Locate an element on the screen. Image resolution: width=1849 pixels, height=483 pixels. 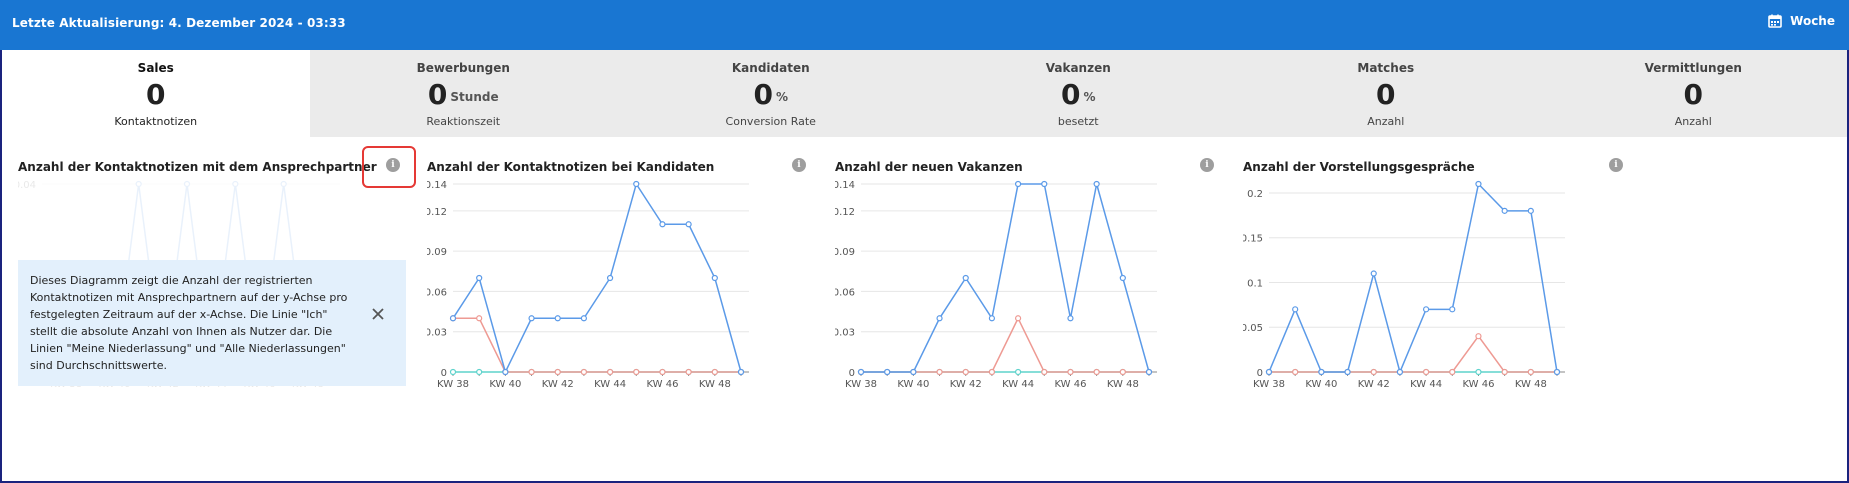
tab-bewerbungen: Bewerbungen 0 Stunde Reaktionszeit is located at coordinates (464, 93).